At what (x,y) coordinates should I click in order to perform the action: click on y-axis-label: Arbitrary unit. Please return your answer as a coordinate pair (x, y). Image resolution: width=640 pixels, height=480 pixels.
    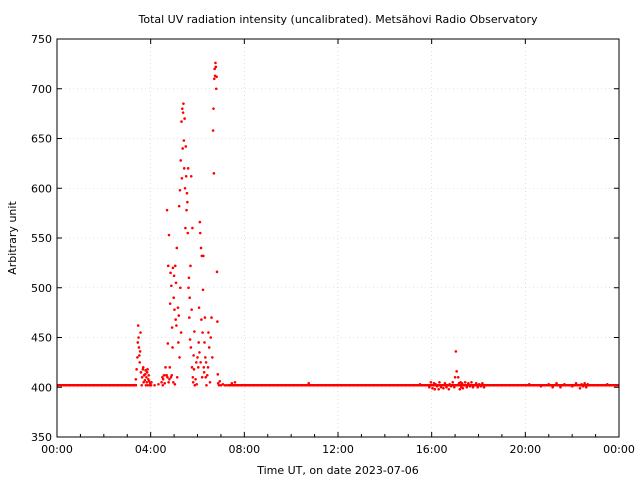
    Looking at the image, I should click on (12, 238).